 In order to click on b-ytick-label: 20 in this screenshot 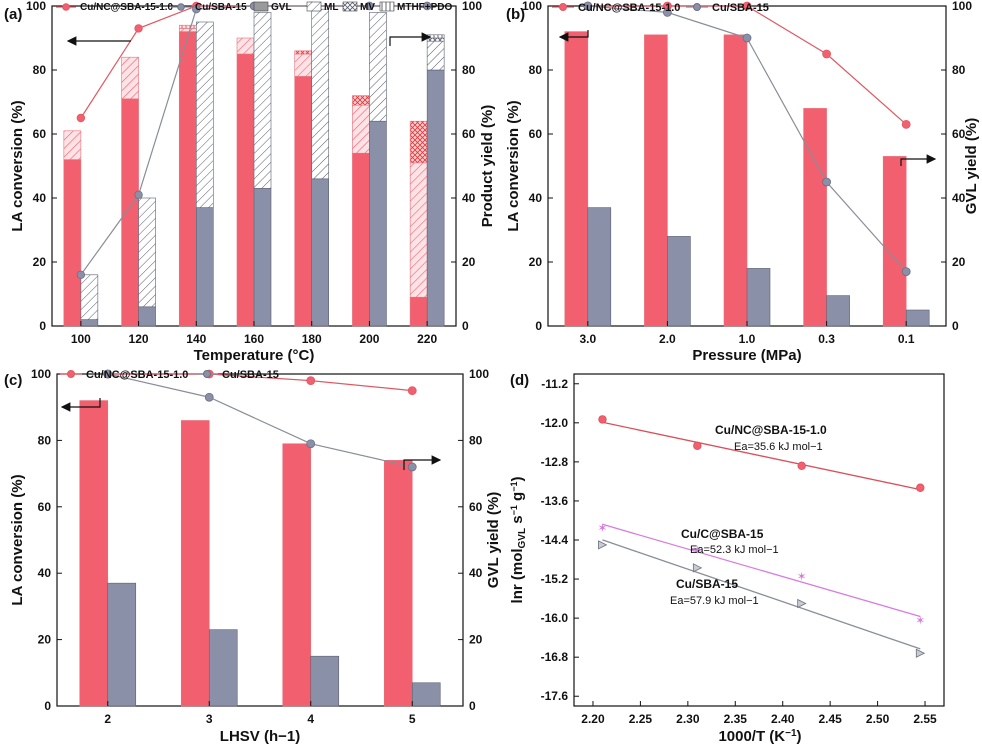, I will do `click(536, 262)`.